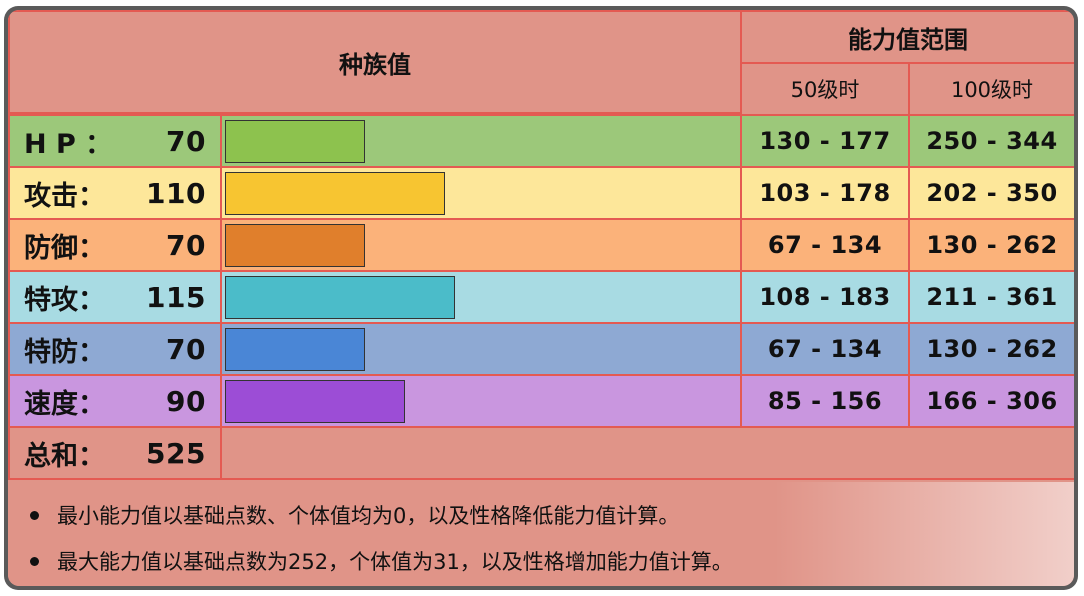 This screenshot has height=596, width=1084. Describe the element at coordinates (64, 196) in the screenshot. I see `stat-label: 攻击：` at that location.